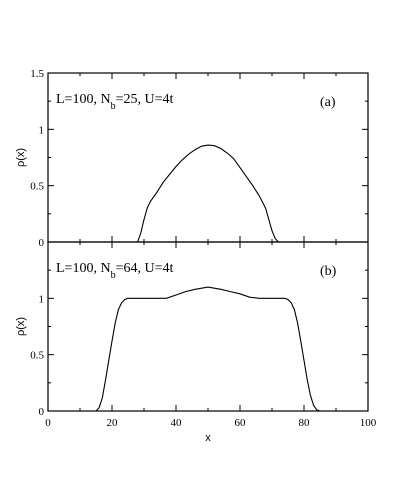  What do you see at coordinates (114, 271) in the screenshot?
I see `panel-b-annotation: L=100, Nb=64, U=4t` at bounding box center [114, 271].